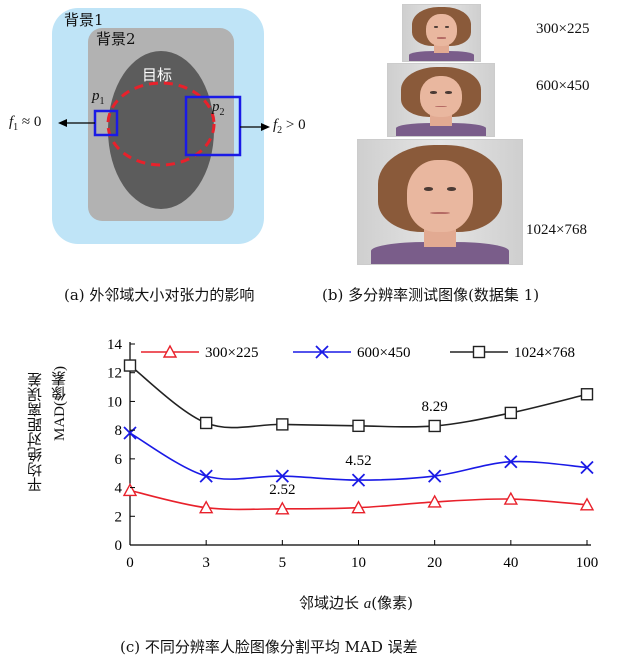 The width and height of the screenshot is (628, 659). I want to click on y-tick-label: 4, so click(119, 489).